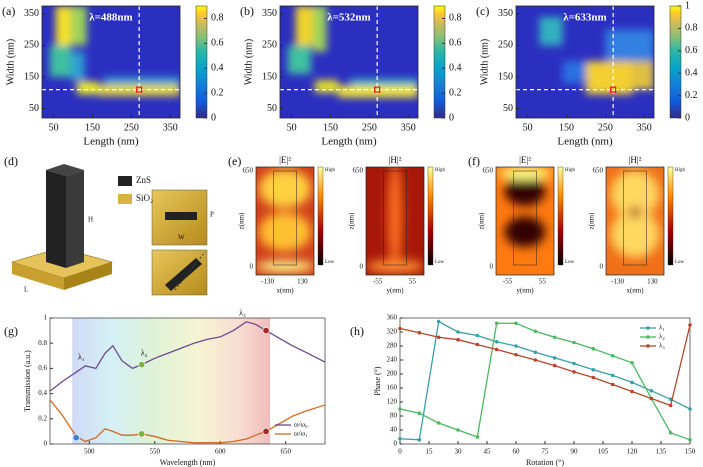  What do you see at coordinates (285, 291) in the screenshot?
I see `x-axis-label: x(nm)` at bounding box center [285, 291].